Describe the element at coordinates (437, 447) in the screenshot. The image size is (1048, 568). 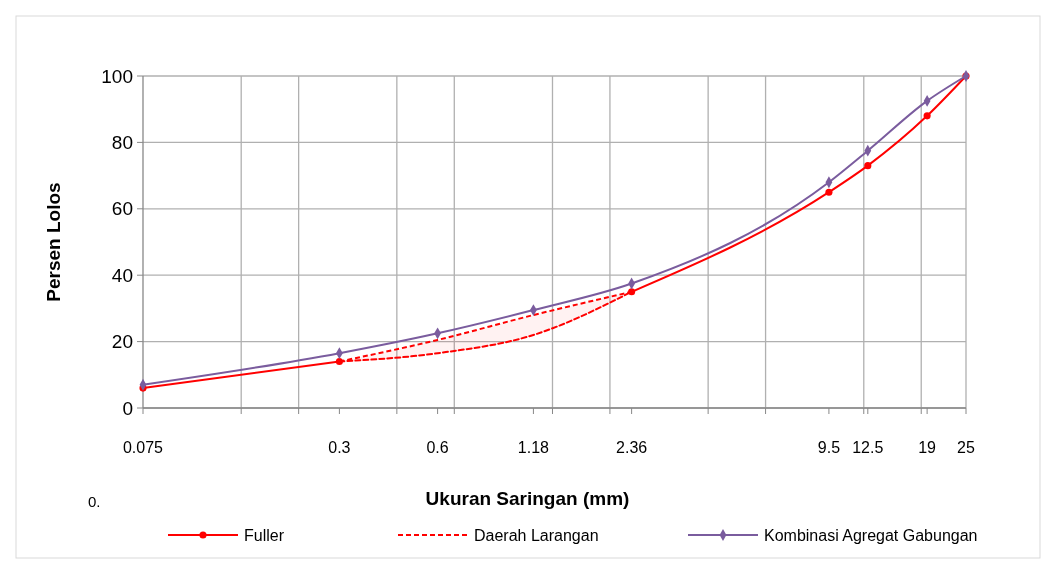
I see `x-tick-label: 0.6` at that location.